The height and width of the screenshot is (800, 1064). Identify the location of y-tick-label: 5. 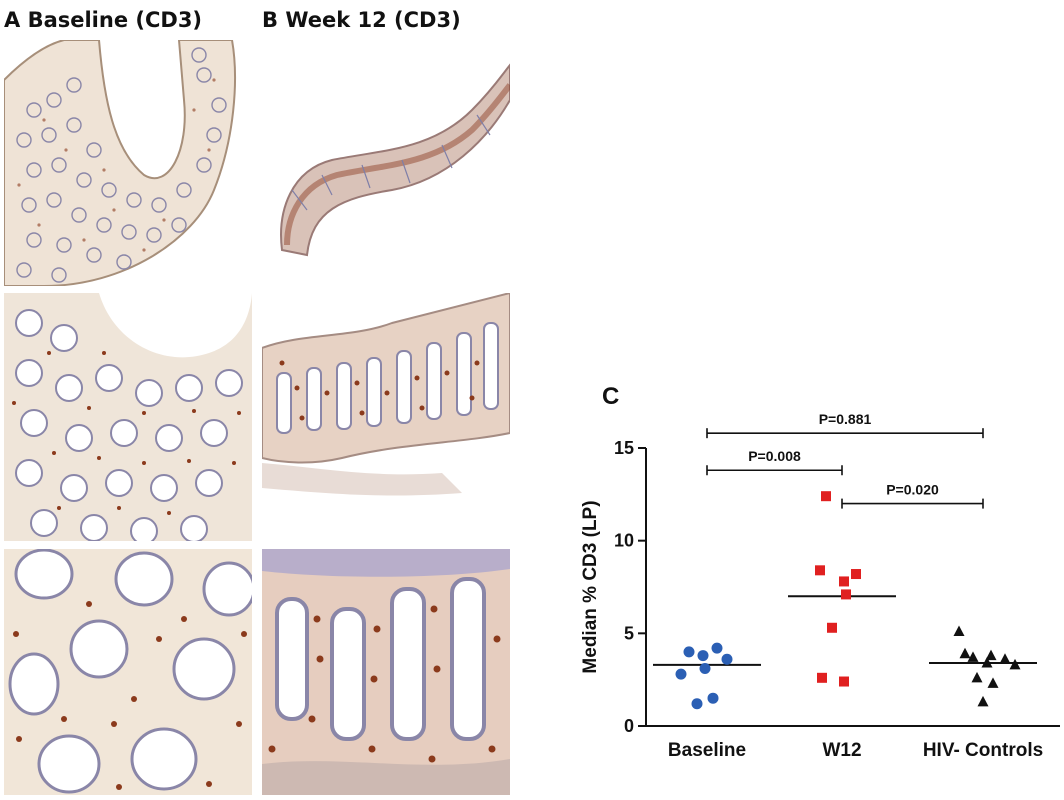
(629, 633).